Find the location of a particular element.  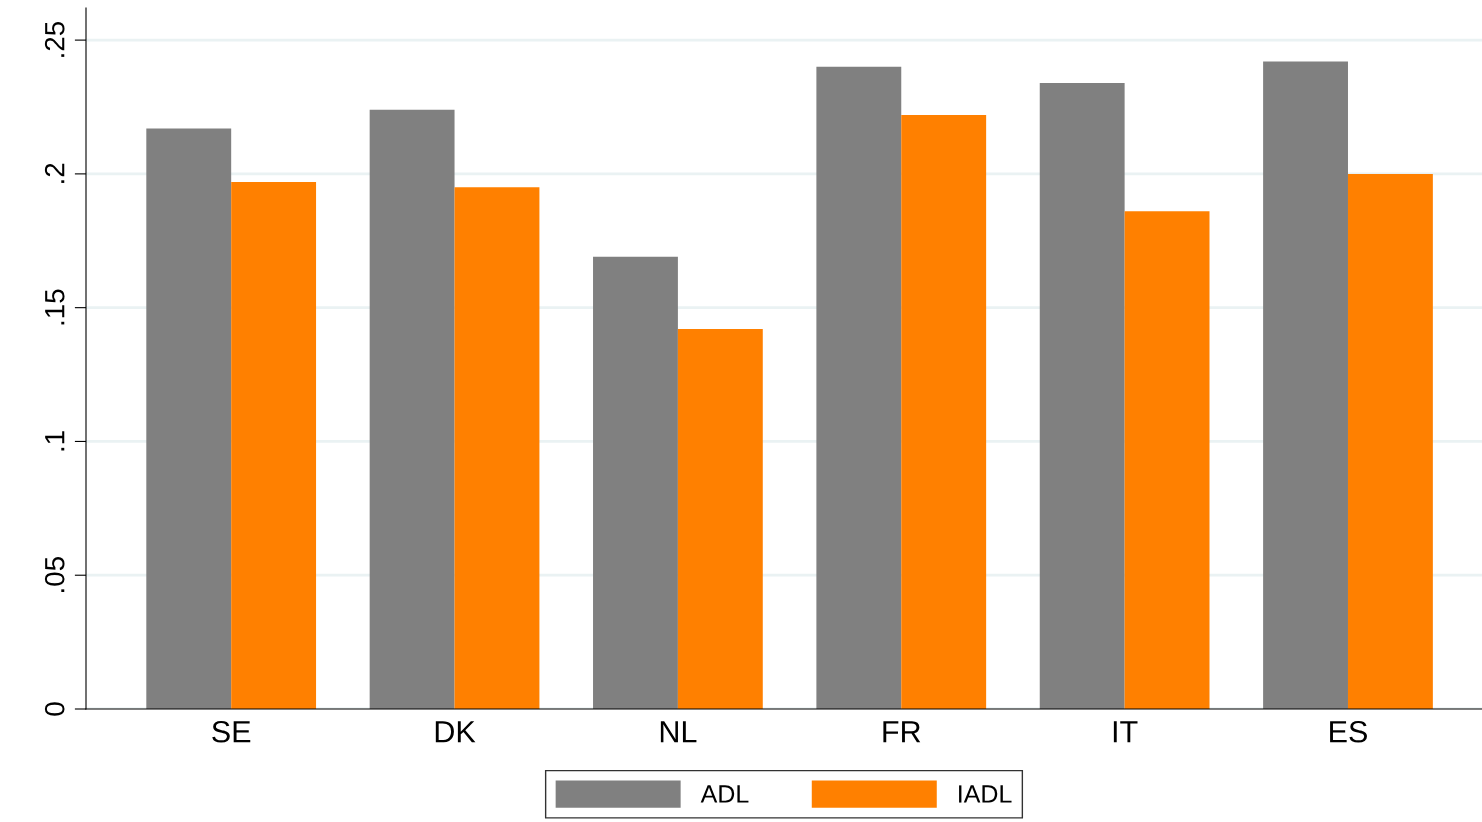

x-tick-label: ES is located at coordinates (1348, 731).